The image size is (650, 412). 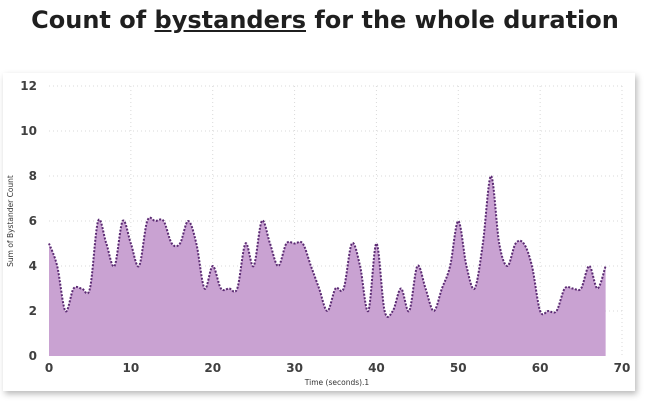 What do you see at coordinates (28, 86) in the screenshot?
I see `y-tick-label: 12` at bounding box center [28, 86].